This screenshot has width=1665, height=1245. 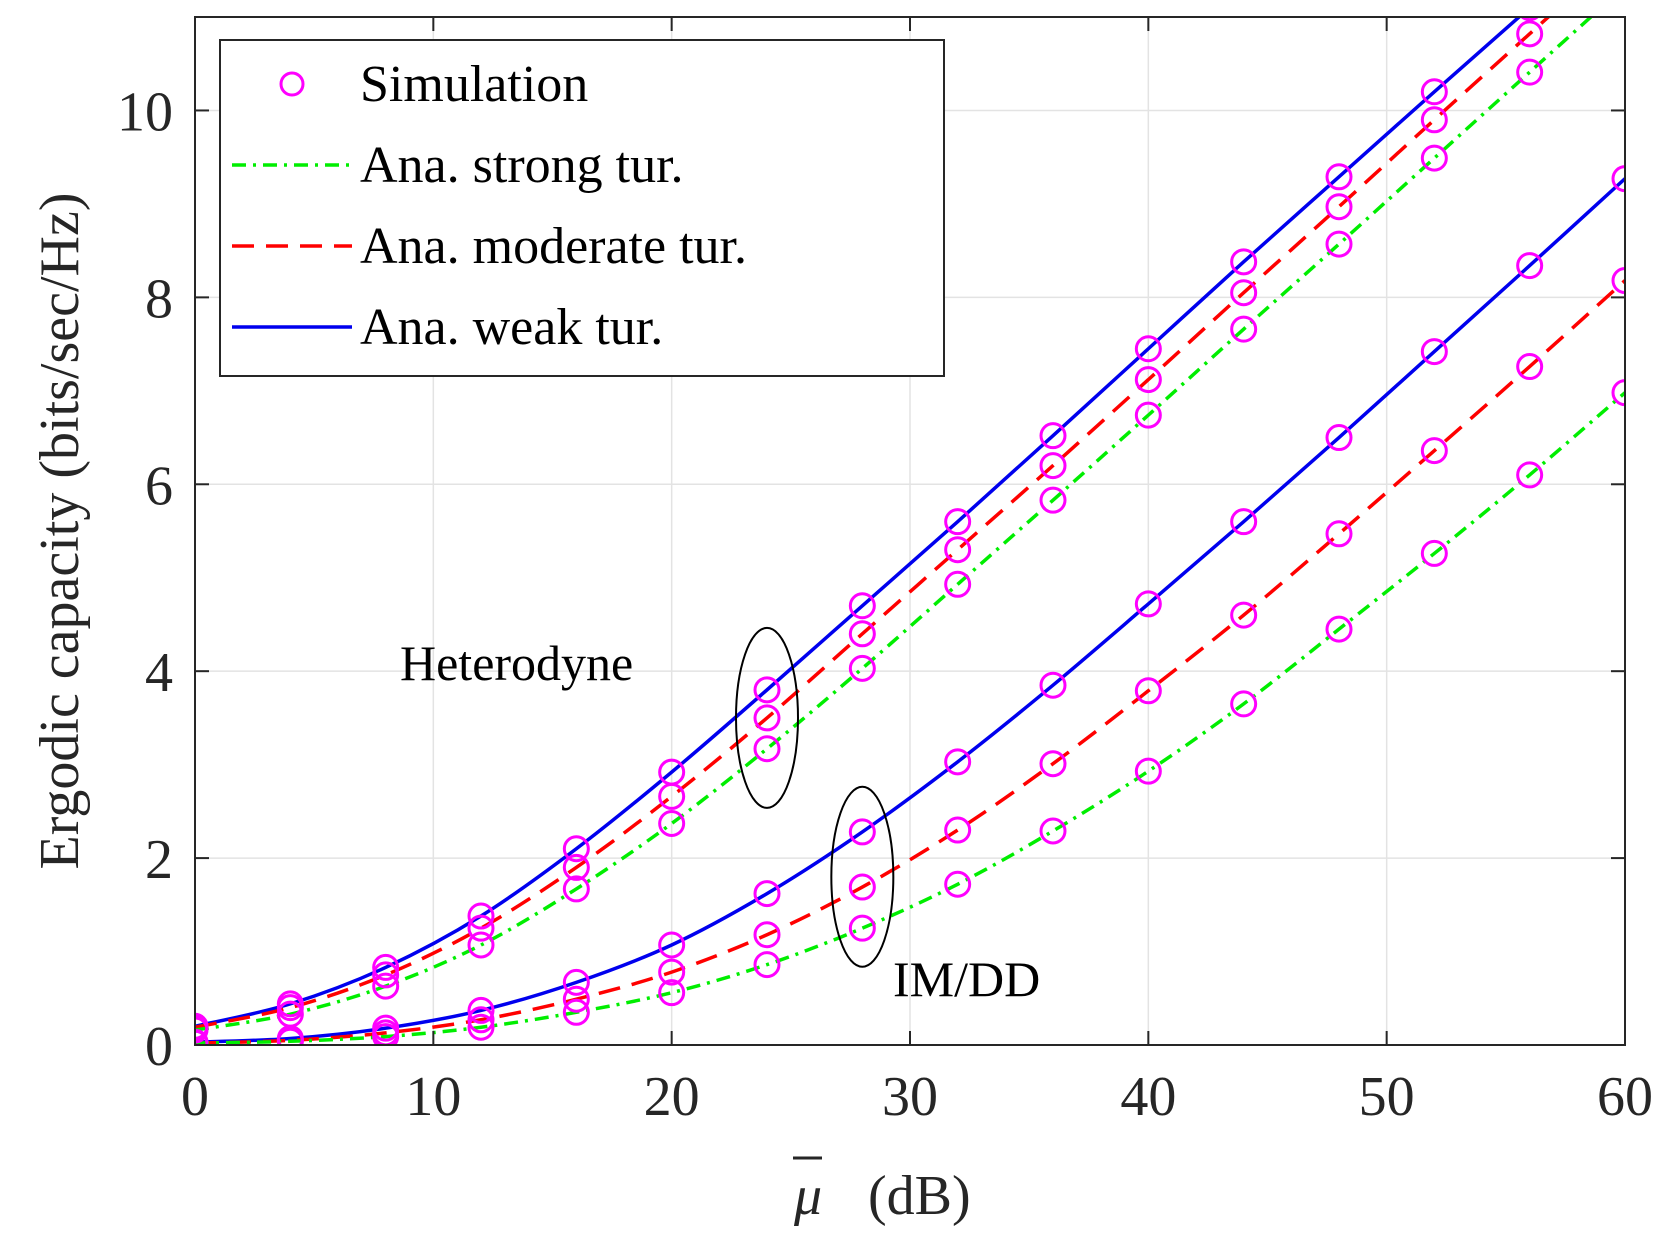 I want to click on y-tick-label: 8, so click(x=159, y=299).